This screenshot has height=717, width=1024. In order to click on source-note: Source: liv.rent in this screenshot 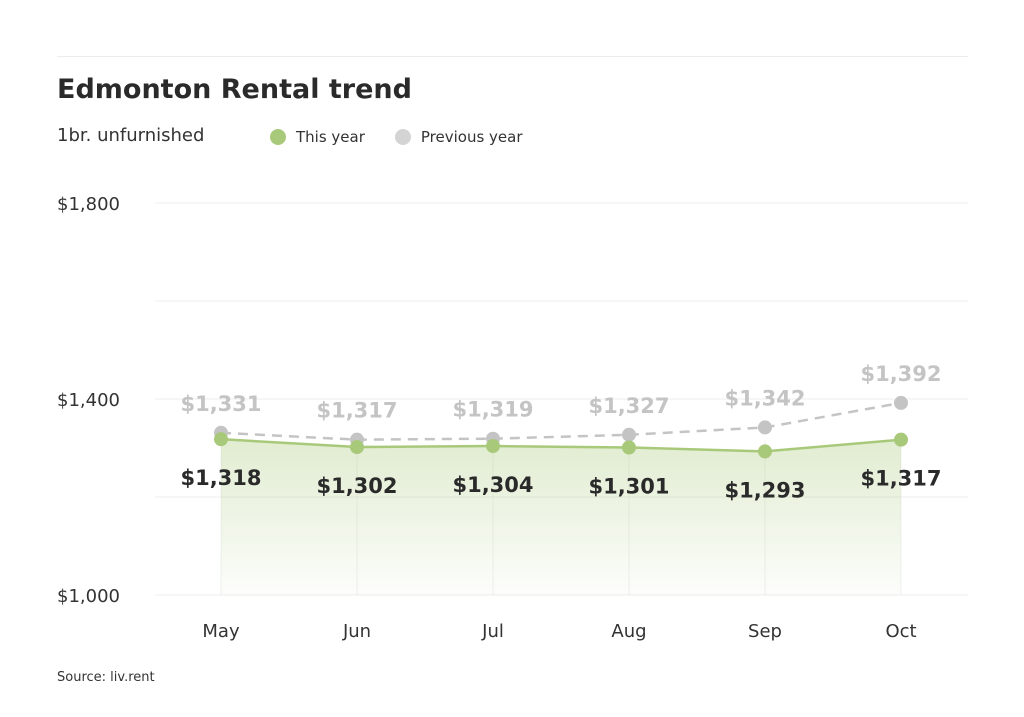, I will do `click(106, 677)`.